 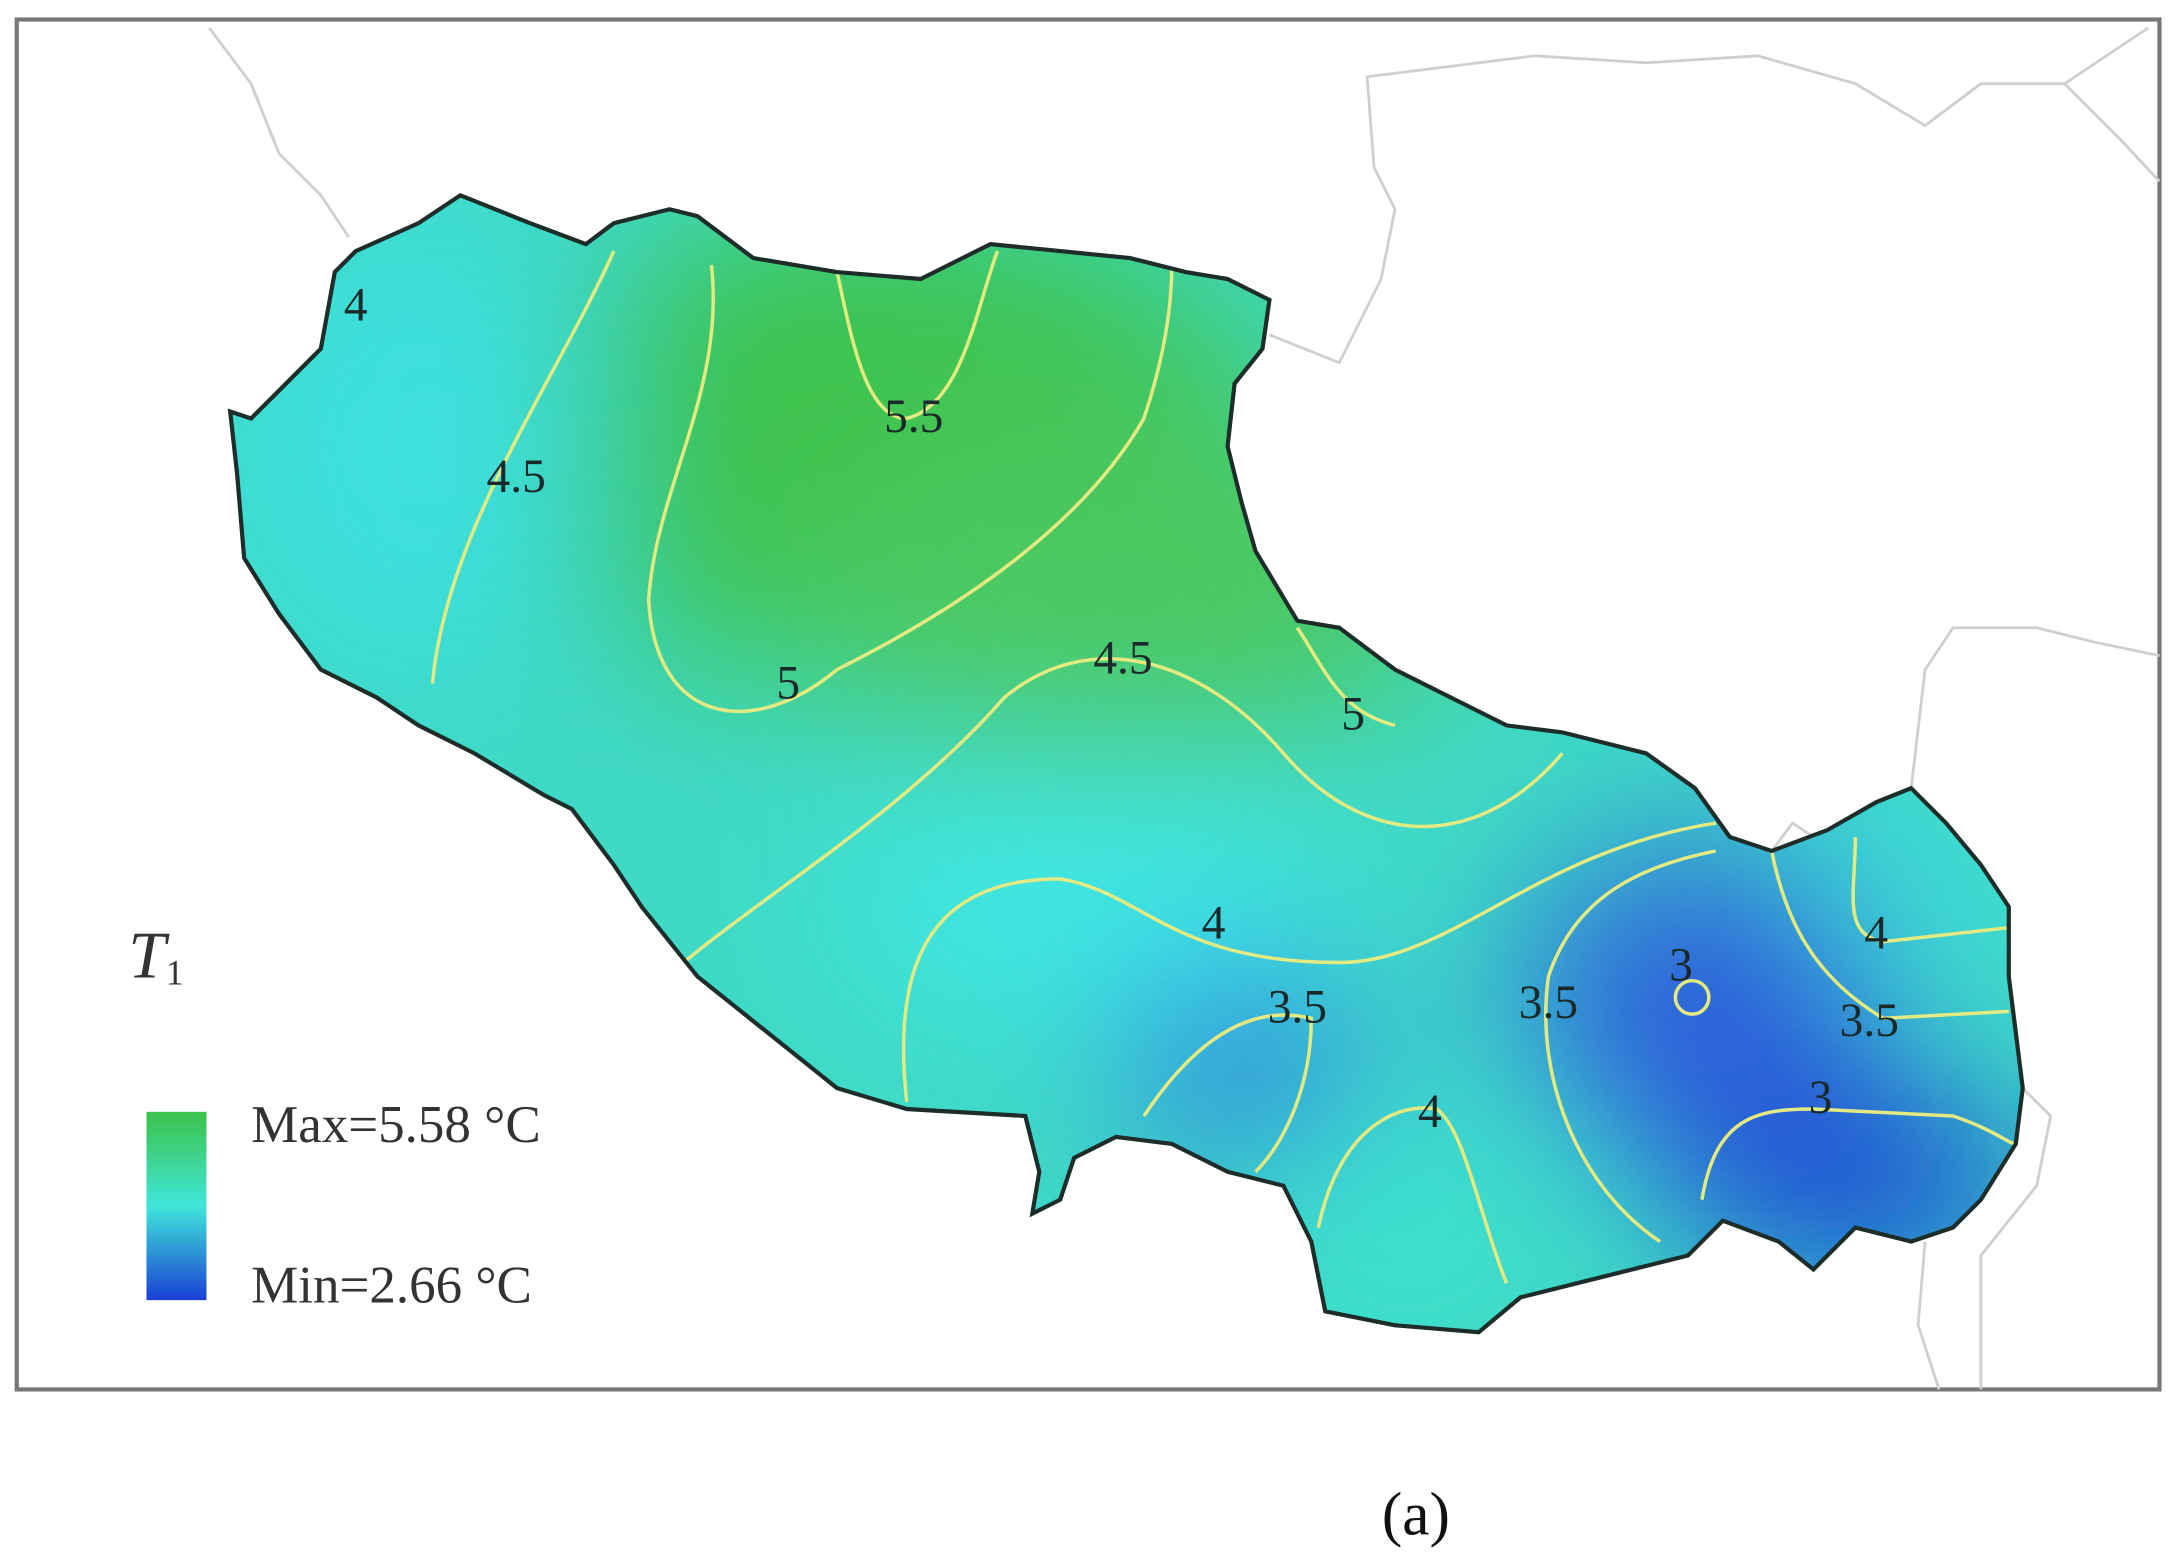 I want to click on legend-min: Min=2.66 °C, so click(x=391, y=1286).